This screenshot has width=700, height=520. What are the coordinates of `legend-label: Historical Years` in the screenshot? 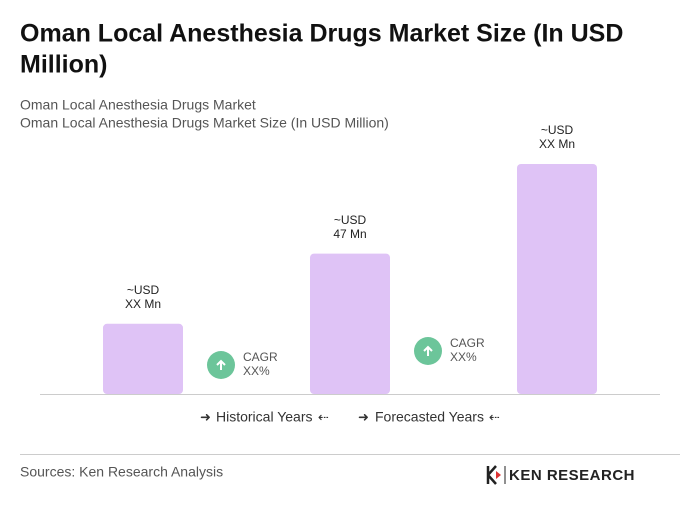 It's located at (264, 417).